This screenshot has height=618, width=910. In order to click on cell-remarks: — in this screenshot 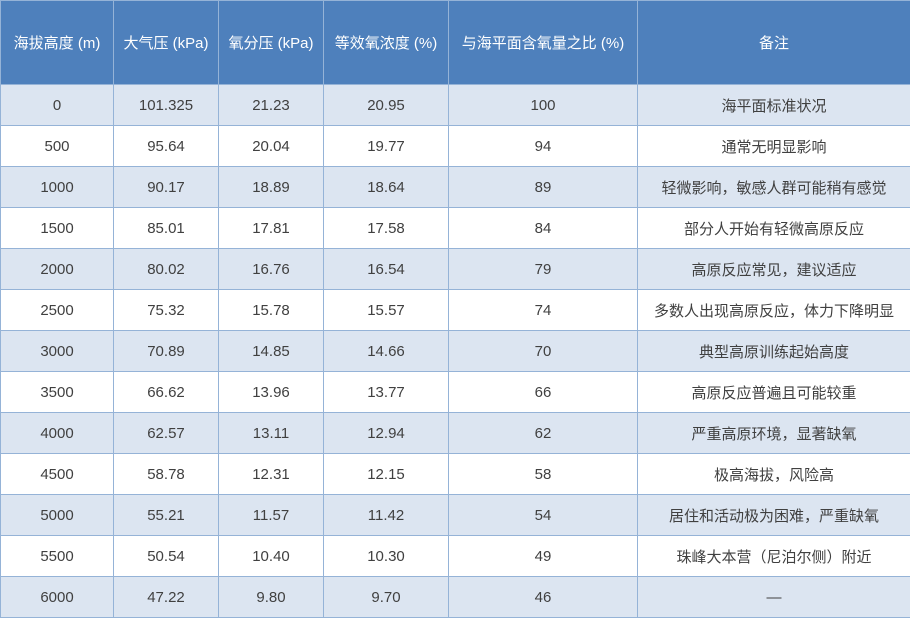, I will do `click(774, 597)`.